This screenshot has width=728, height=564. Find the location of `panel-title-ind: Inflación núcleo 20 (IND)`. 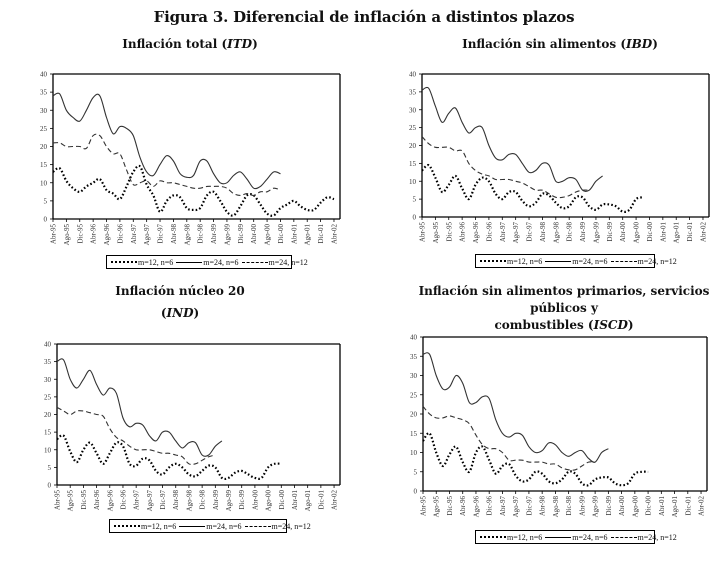

panel-title-ind: Inflación núcleo 20 (IND) is located at coordinates (180, 302).